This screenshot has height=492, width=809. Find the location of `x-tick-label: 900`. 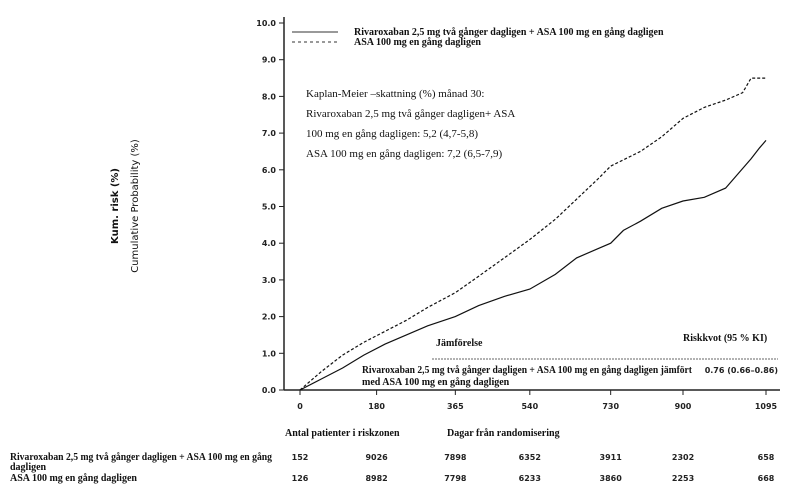

x-tick-label: 900 is located at coordinates (683, 406).